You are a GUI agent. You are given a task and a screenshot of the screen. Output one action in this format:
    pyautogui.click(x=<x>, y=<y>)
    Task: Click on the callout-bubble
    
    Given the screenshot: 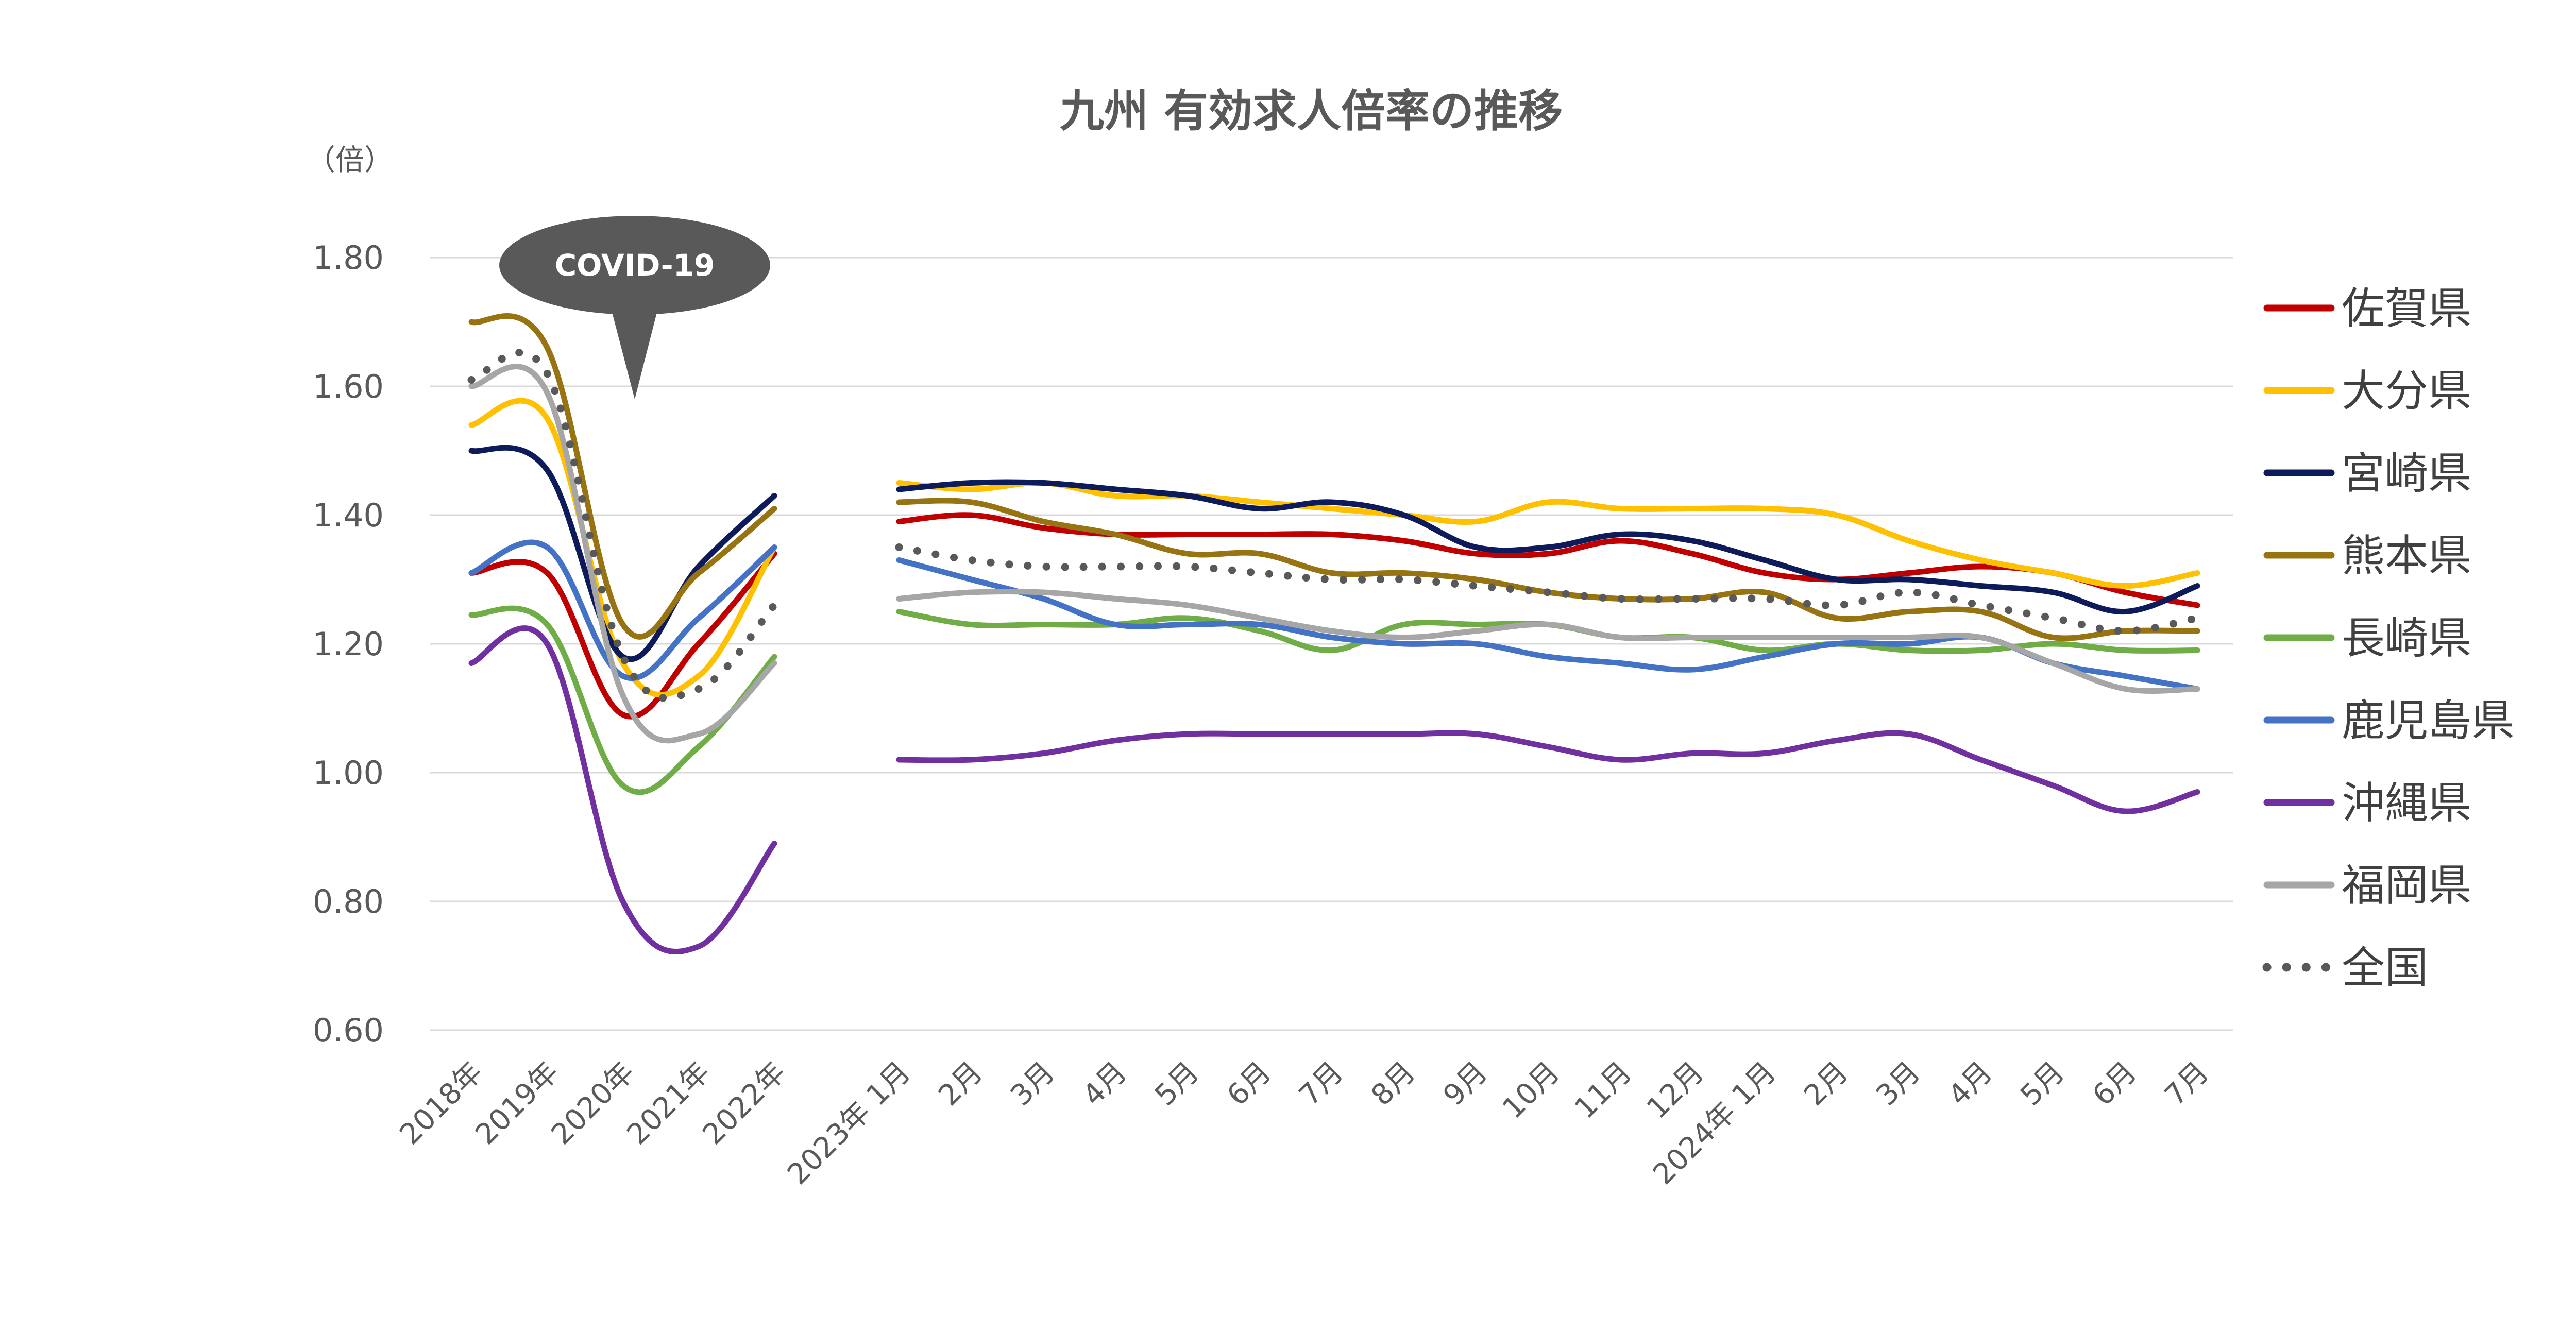 What is the action you would take?
    pyautogui.click(x=634, y=265)
    